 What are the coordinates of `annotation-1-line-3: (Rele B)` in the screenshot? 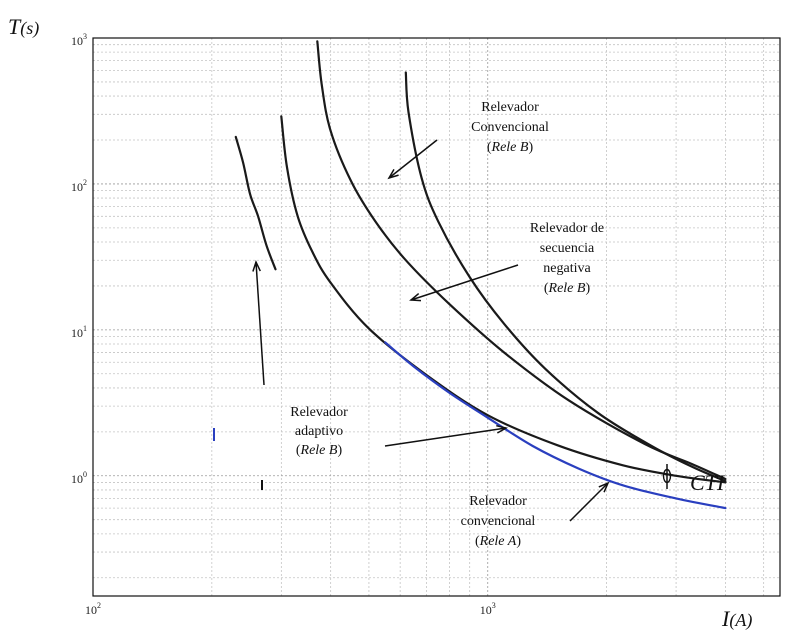 It's located at (567, 288).